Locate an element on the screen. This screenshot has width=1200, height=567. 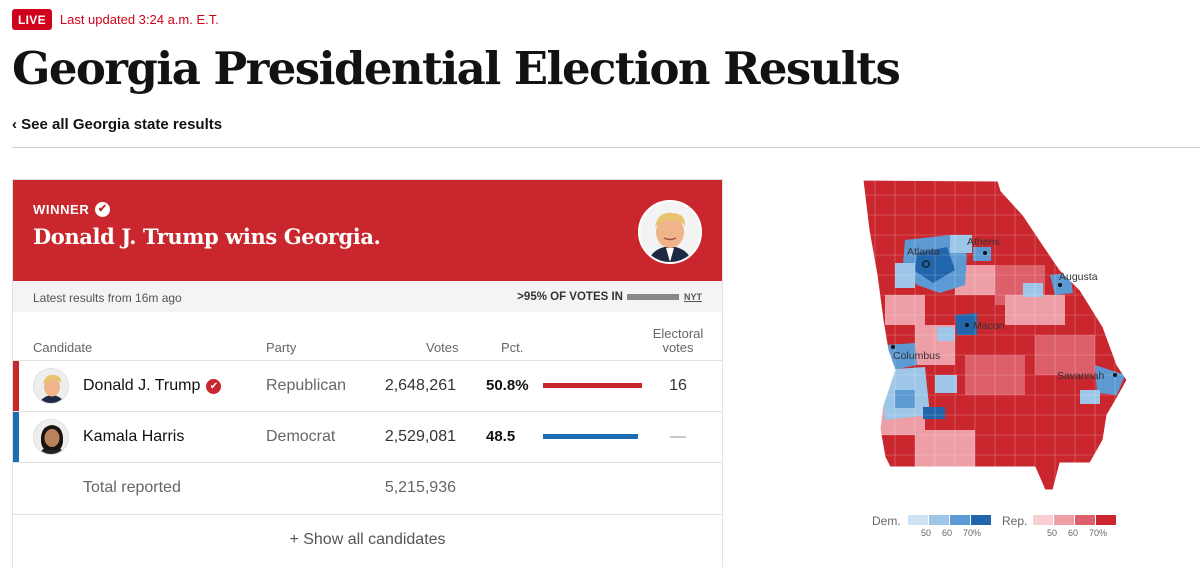
city-label-augusta: Augusta is located at coordinates (1078, 277).